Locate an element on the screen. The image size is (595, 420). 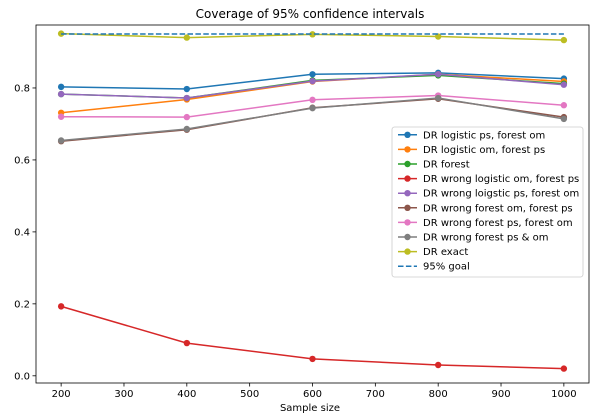
legend-label: DR wrong forest ps & om is located at coordinates (485, 238).